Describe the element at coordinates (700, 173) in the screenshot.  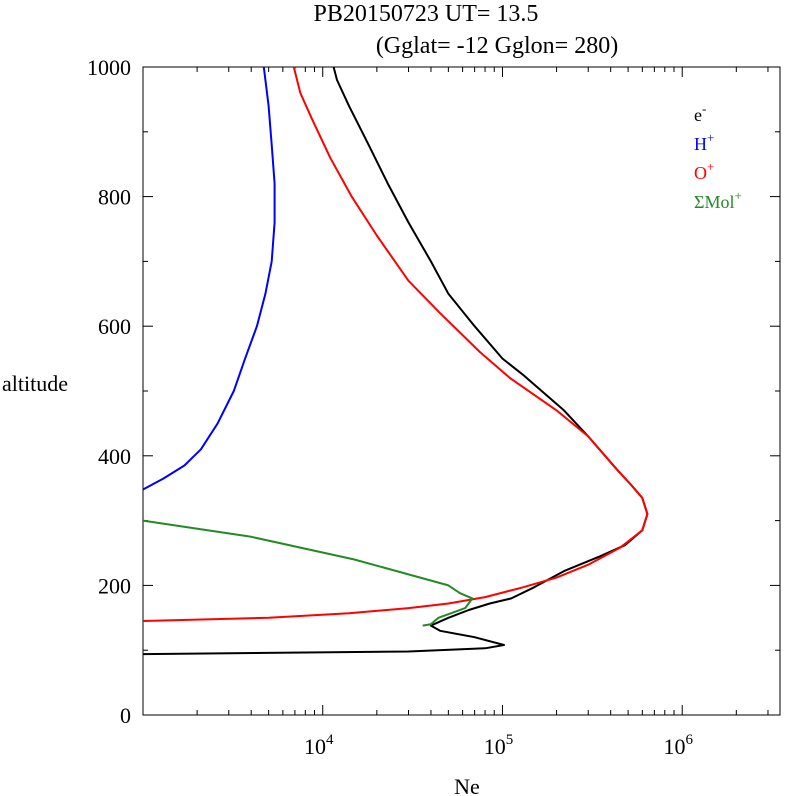
I see `legend-base: O` at that location.